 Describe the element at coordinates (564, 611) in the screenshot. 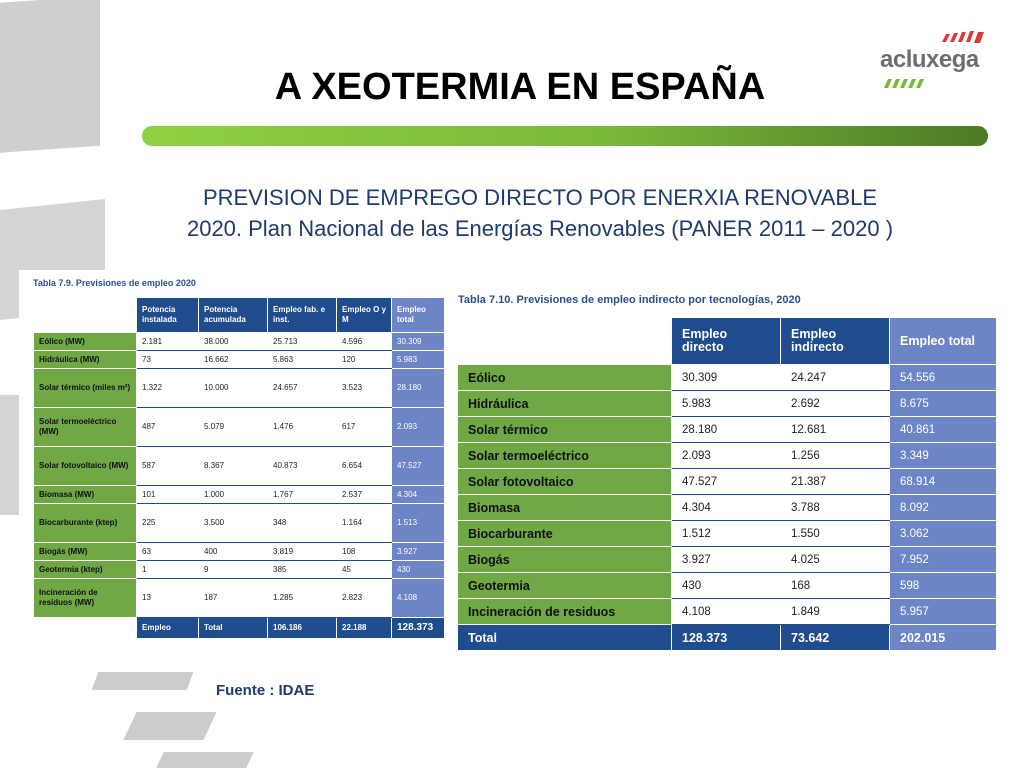

I see `row-label-cell: Incineración de residuos` at that location.